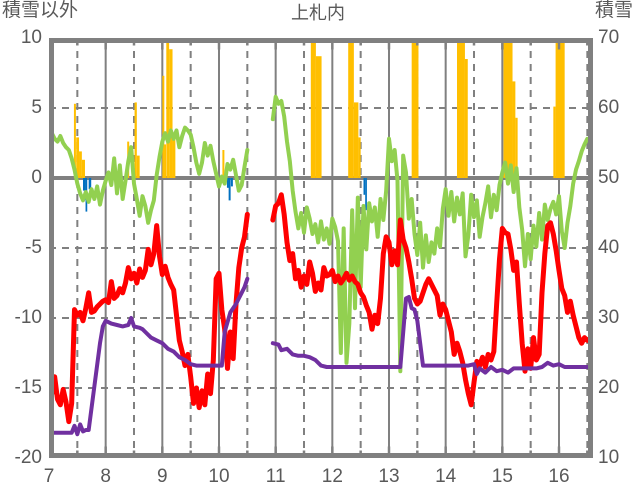 Image resolution: width=636 pixels, height=501 pixels. I want to click on left-axis-title: 積雪以外, so click(40, 10).